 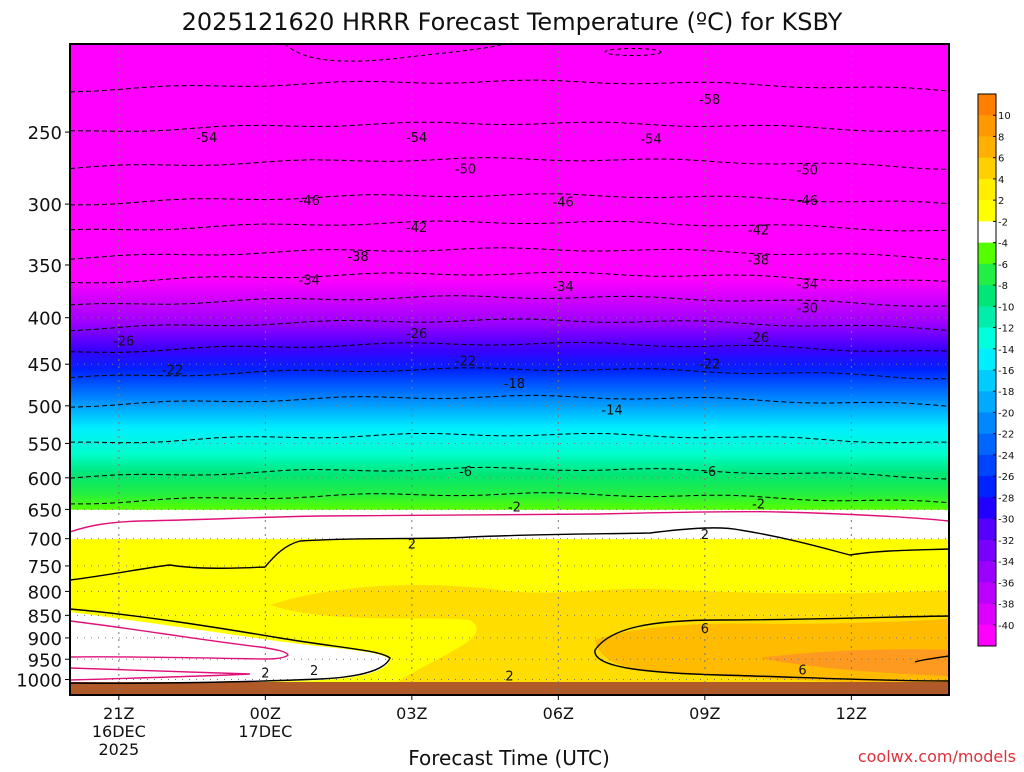 What do you see at coordinates (1006, 435) in the screenshot?
I see `colorbar-label: -22` at bounding box center [1006, 435].